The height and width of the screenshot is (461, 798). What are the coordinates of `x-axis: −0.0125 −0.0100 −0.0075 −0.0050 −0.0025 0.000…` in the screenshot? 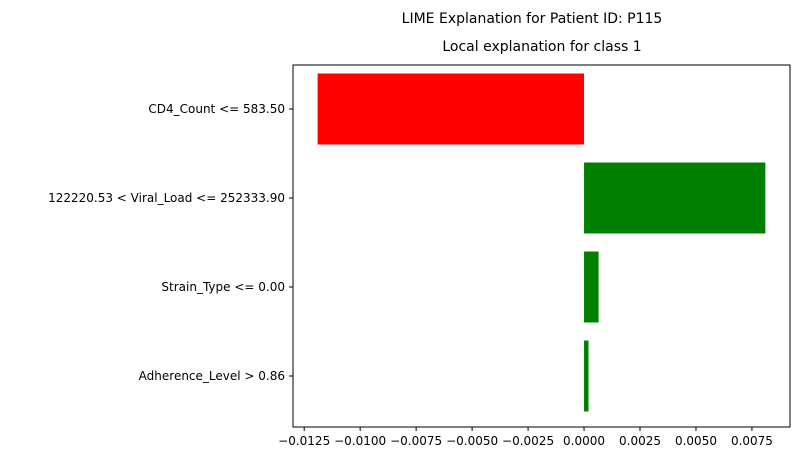 It's located at (525, 437).